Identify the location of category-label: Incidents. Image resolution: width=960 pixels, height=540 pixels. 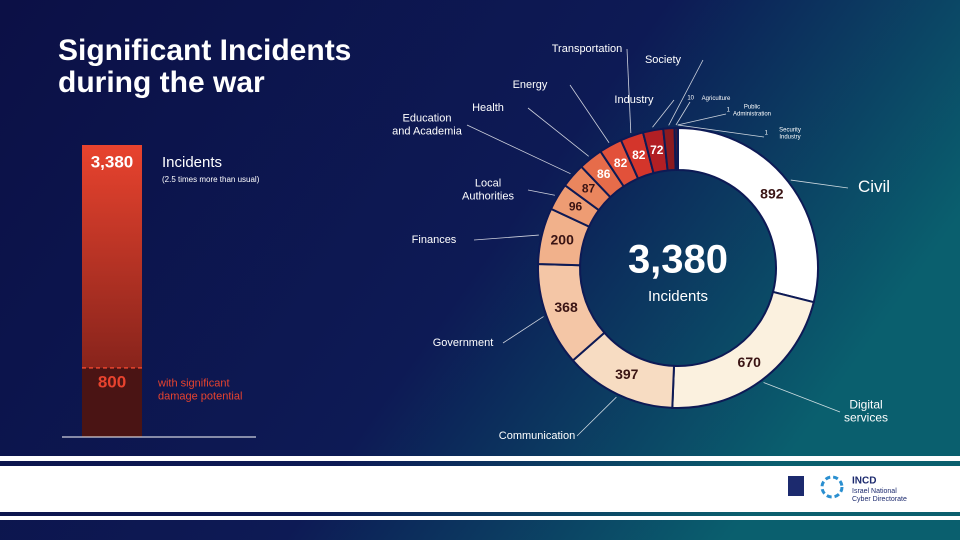
(192, 162).